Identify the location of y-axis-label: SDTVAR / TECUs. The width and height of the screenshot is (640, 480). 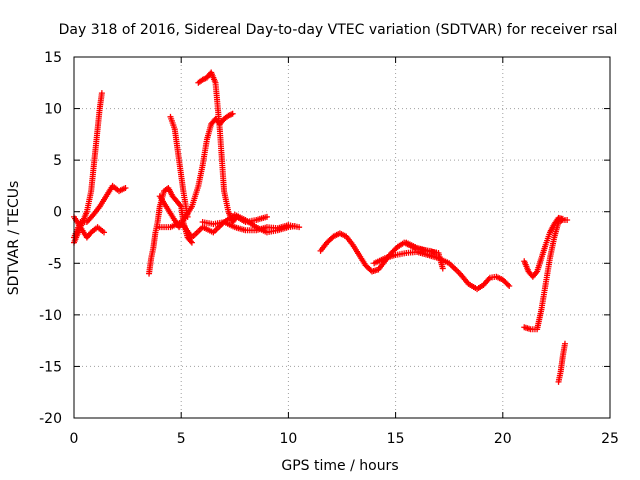
(14, 238).